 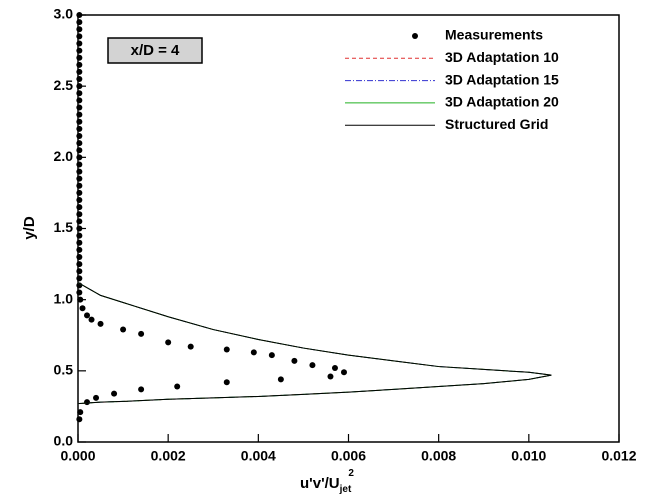 What do you see at coordinates (258, 456) in the screenshot?
I see `x-tick-label: 0.004` at bounding box center [258, 456].